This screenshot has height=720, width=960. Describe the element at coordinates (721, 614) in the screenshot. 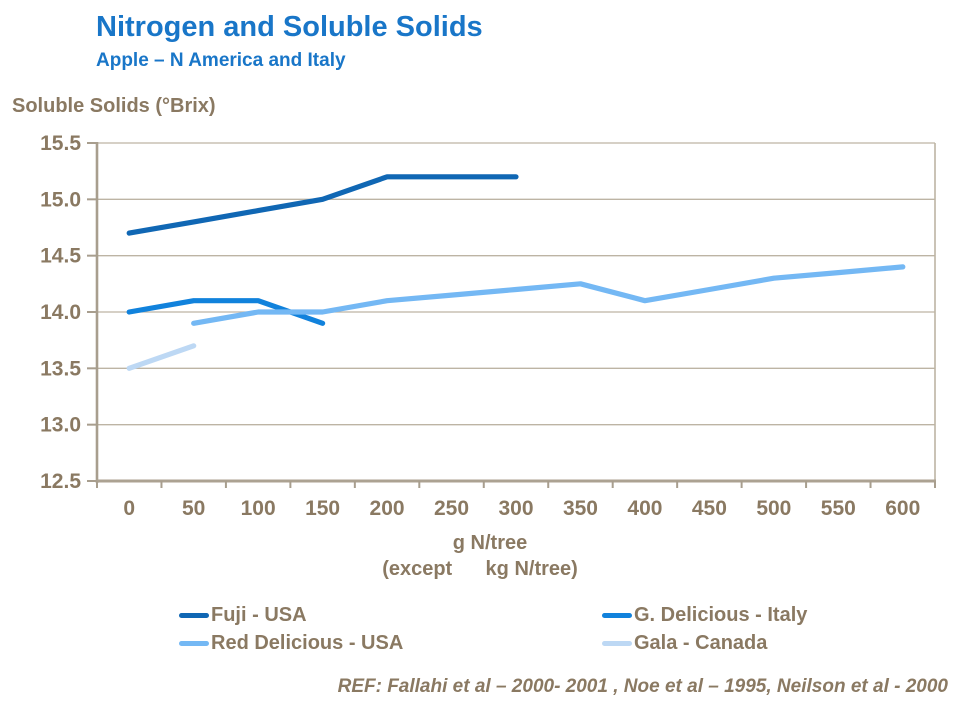

I see `legend-label: G. Delicious - Italy` at that location.